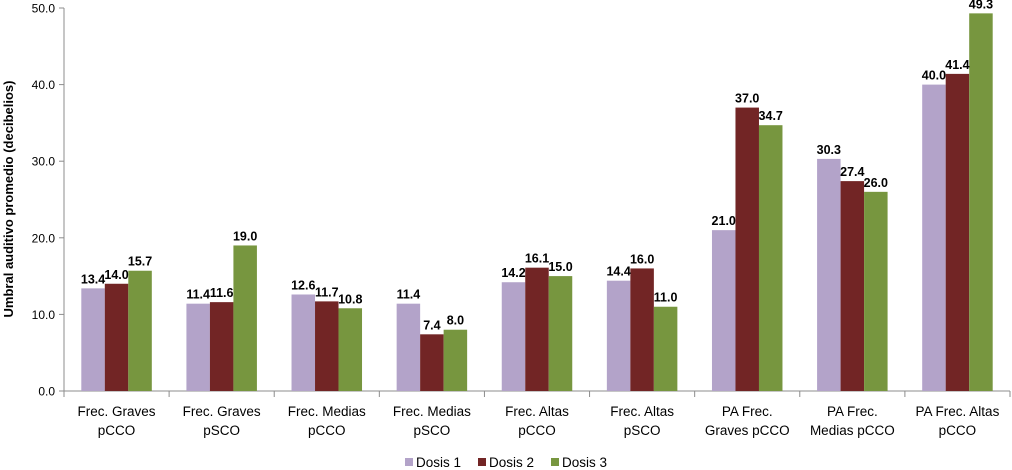 The image size is (1012, 470). Describe the element at coordinates (666, 298) in the screenshot. I see `data-label: 11.0` at that location.